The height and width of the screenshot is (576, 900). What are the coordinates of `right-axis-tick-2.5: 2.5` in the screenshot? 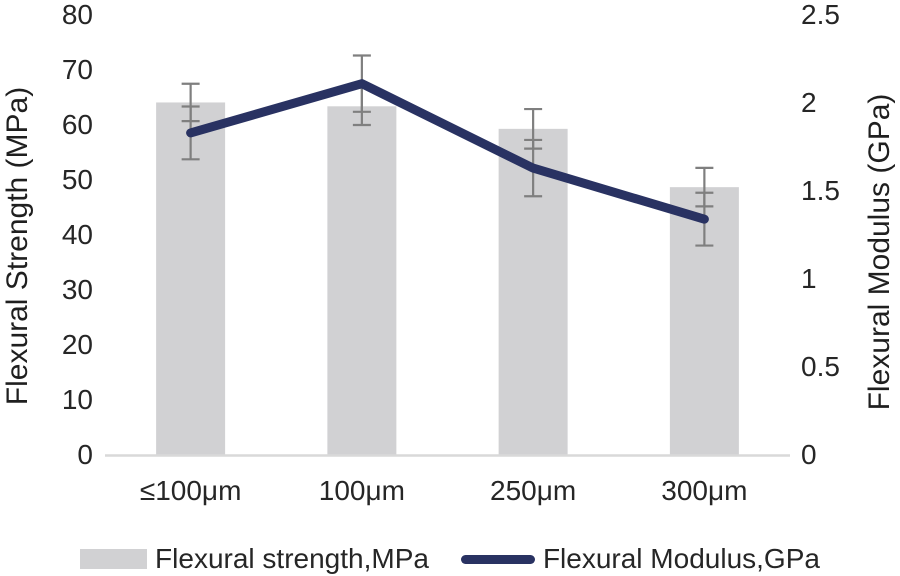 It's located at (820, 15).